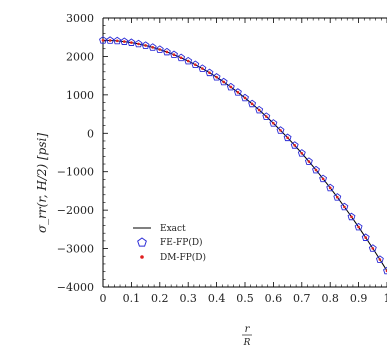 The height and width of the screenshot is (358, 387). I want to click on y-tick-label: 3000, so click(80, 18).